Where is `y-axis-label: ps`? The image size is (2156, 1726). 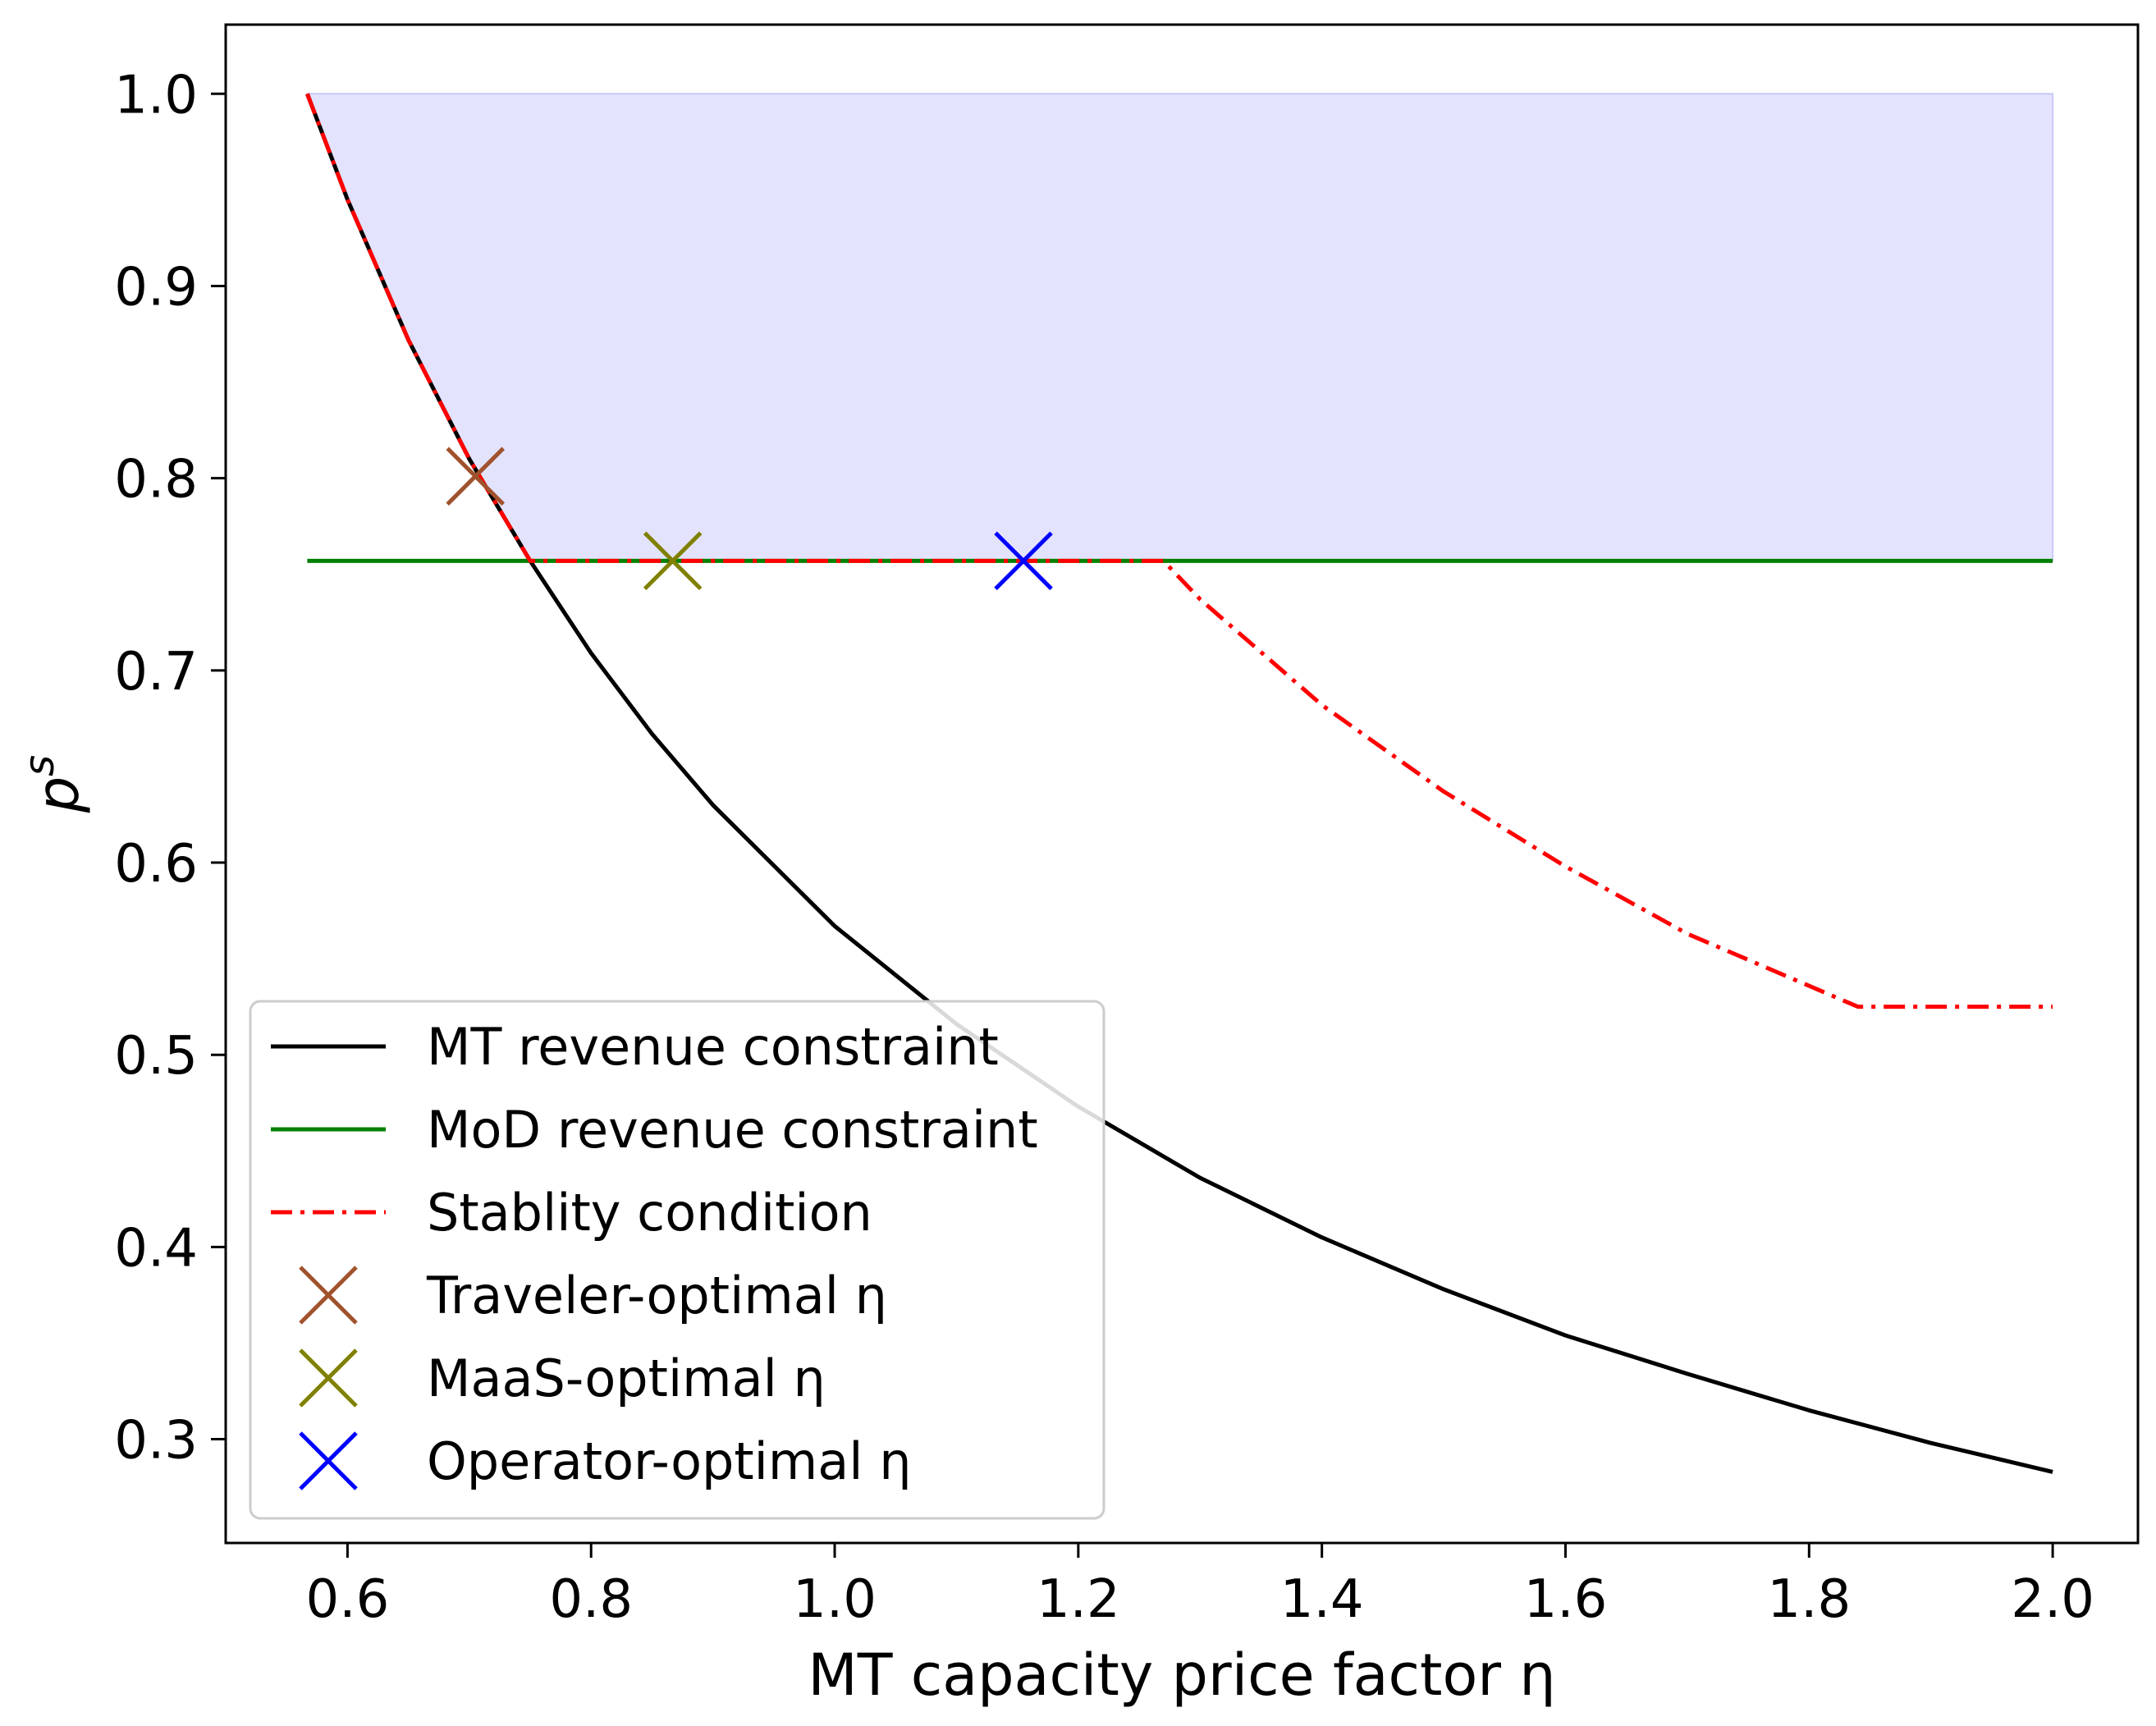
y-axis-label: ps is located at coordinates (54, 784).